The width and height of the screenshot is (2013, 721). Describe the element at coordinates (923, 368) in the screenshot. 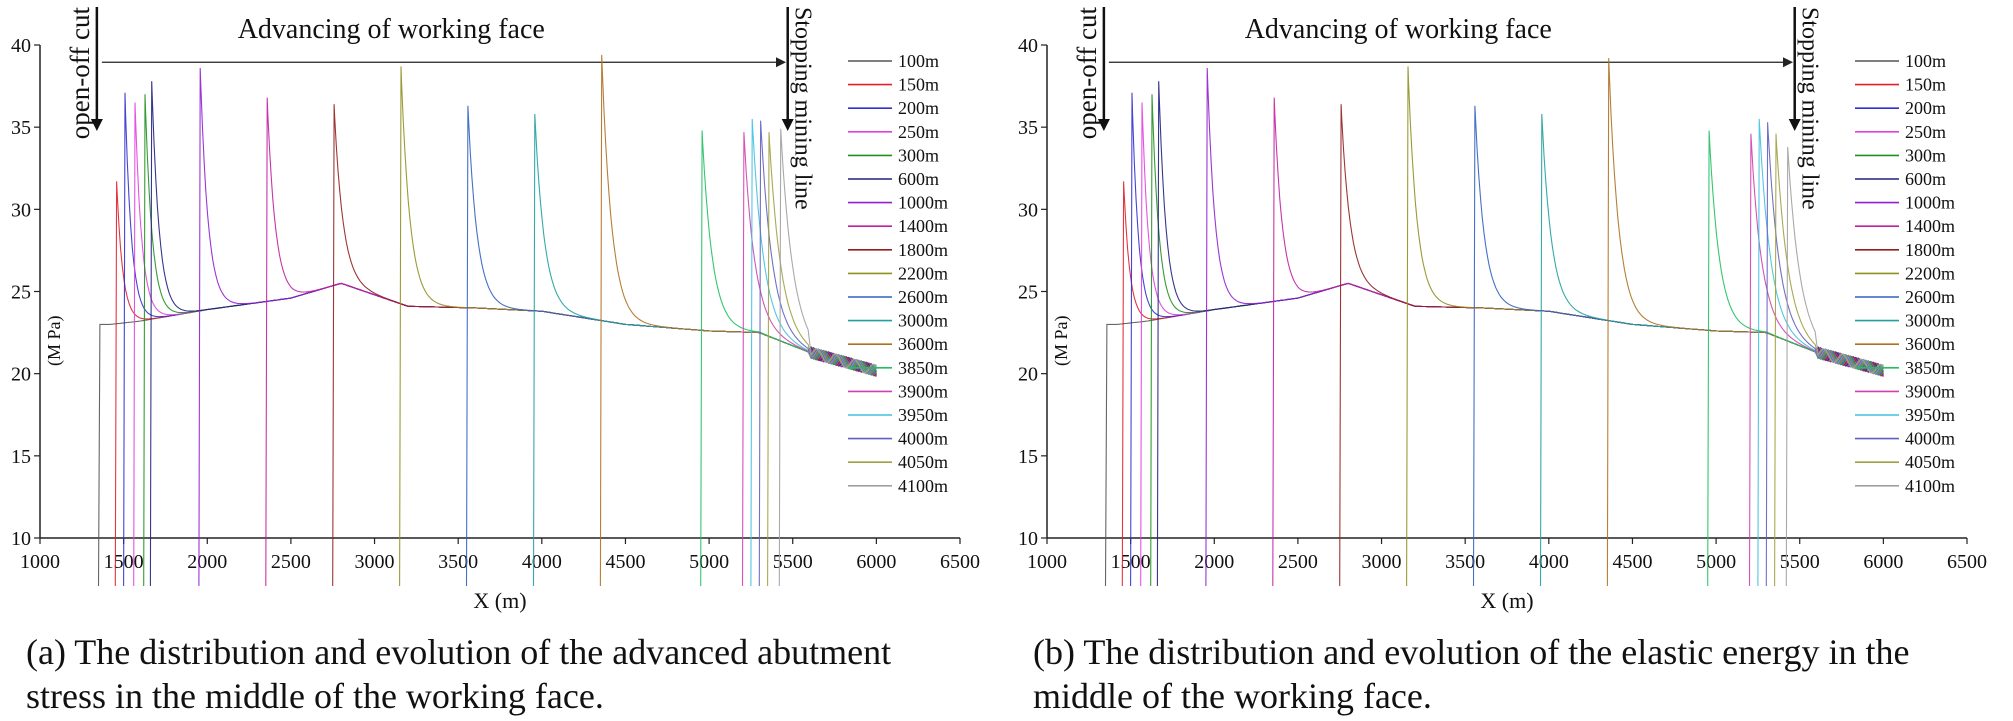

I see `chart-a-legend-label-3850m: 3850m` at that location.